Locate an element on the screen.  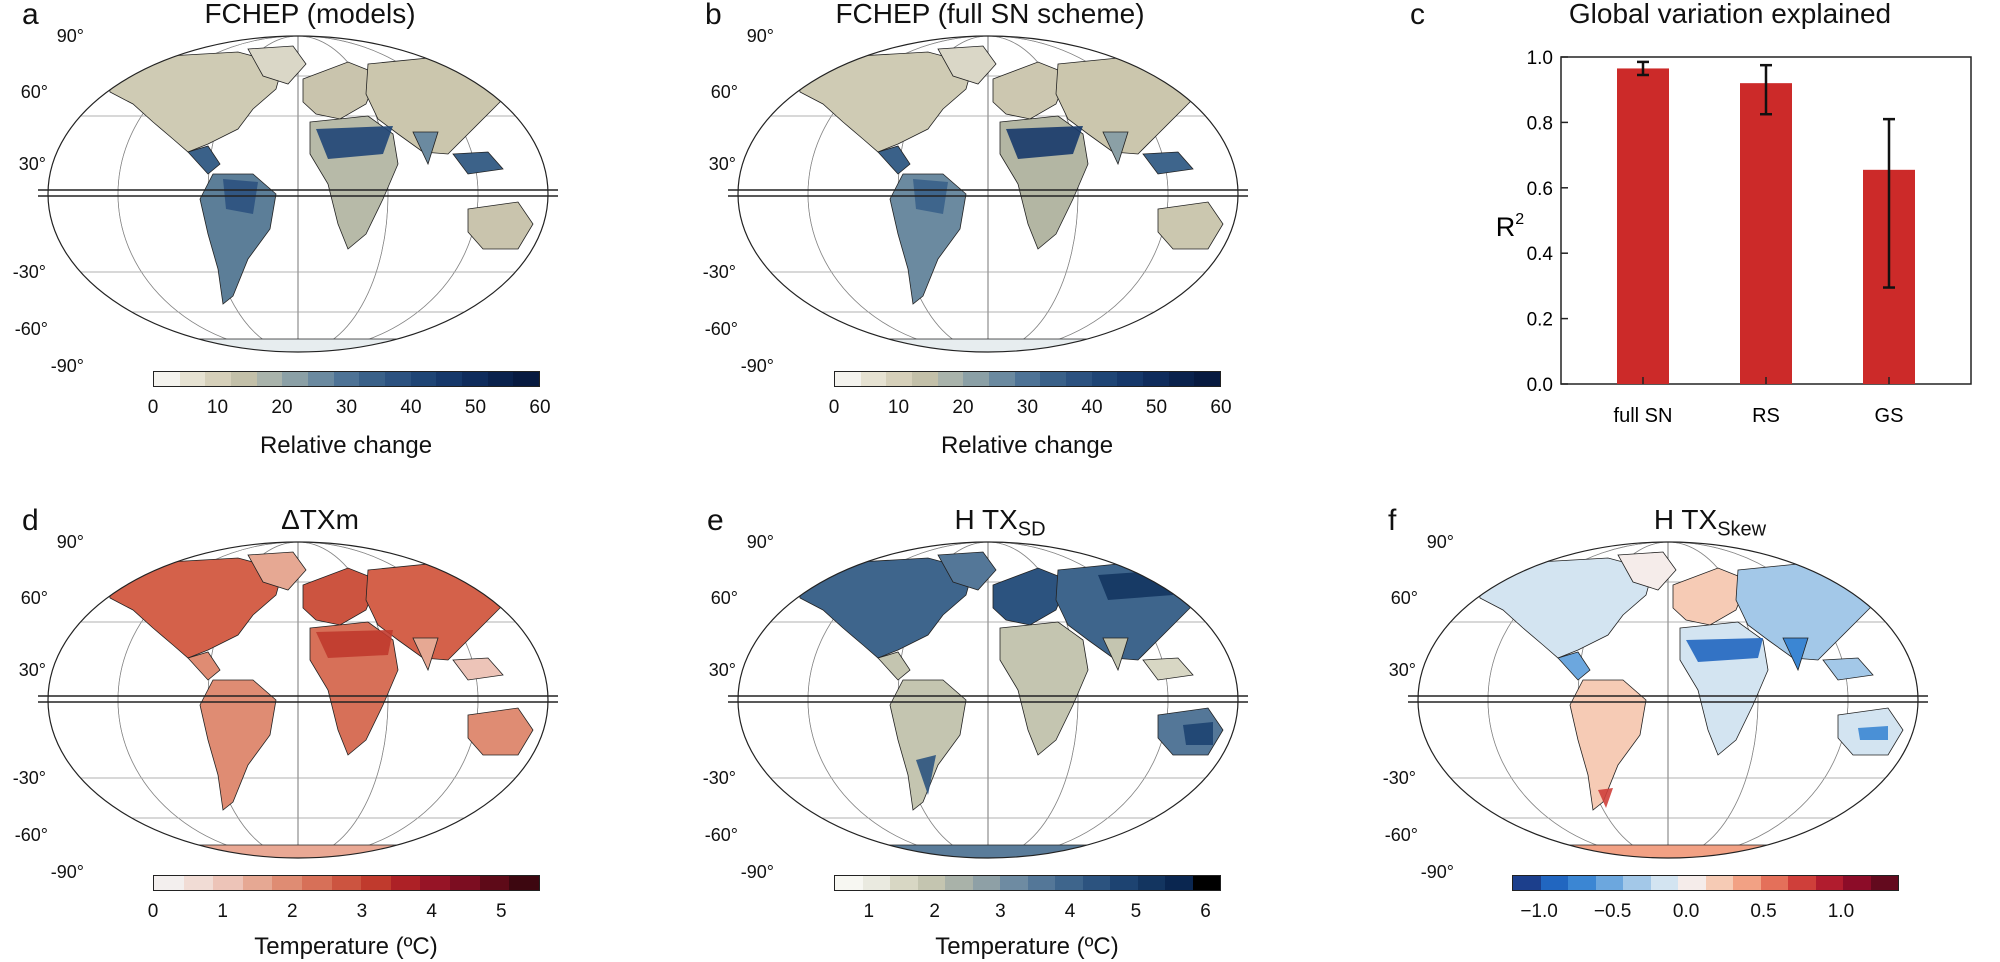
colorbar-tick-label: 0.0 is located at coordinates (1686, 911).